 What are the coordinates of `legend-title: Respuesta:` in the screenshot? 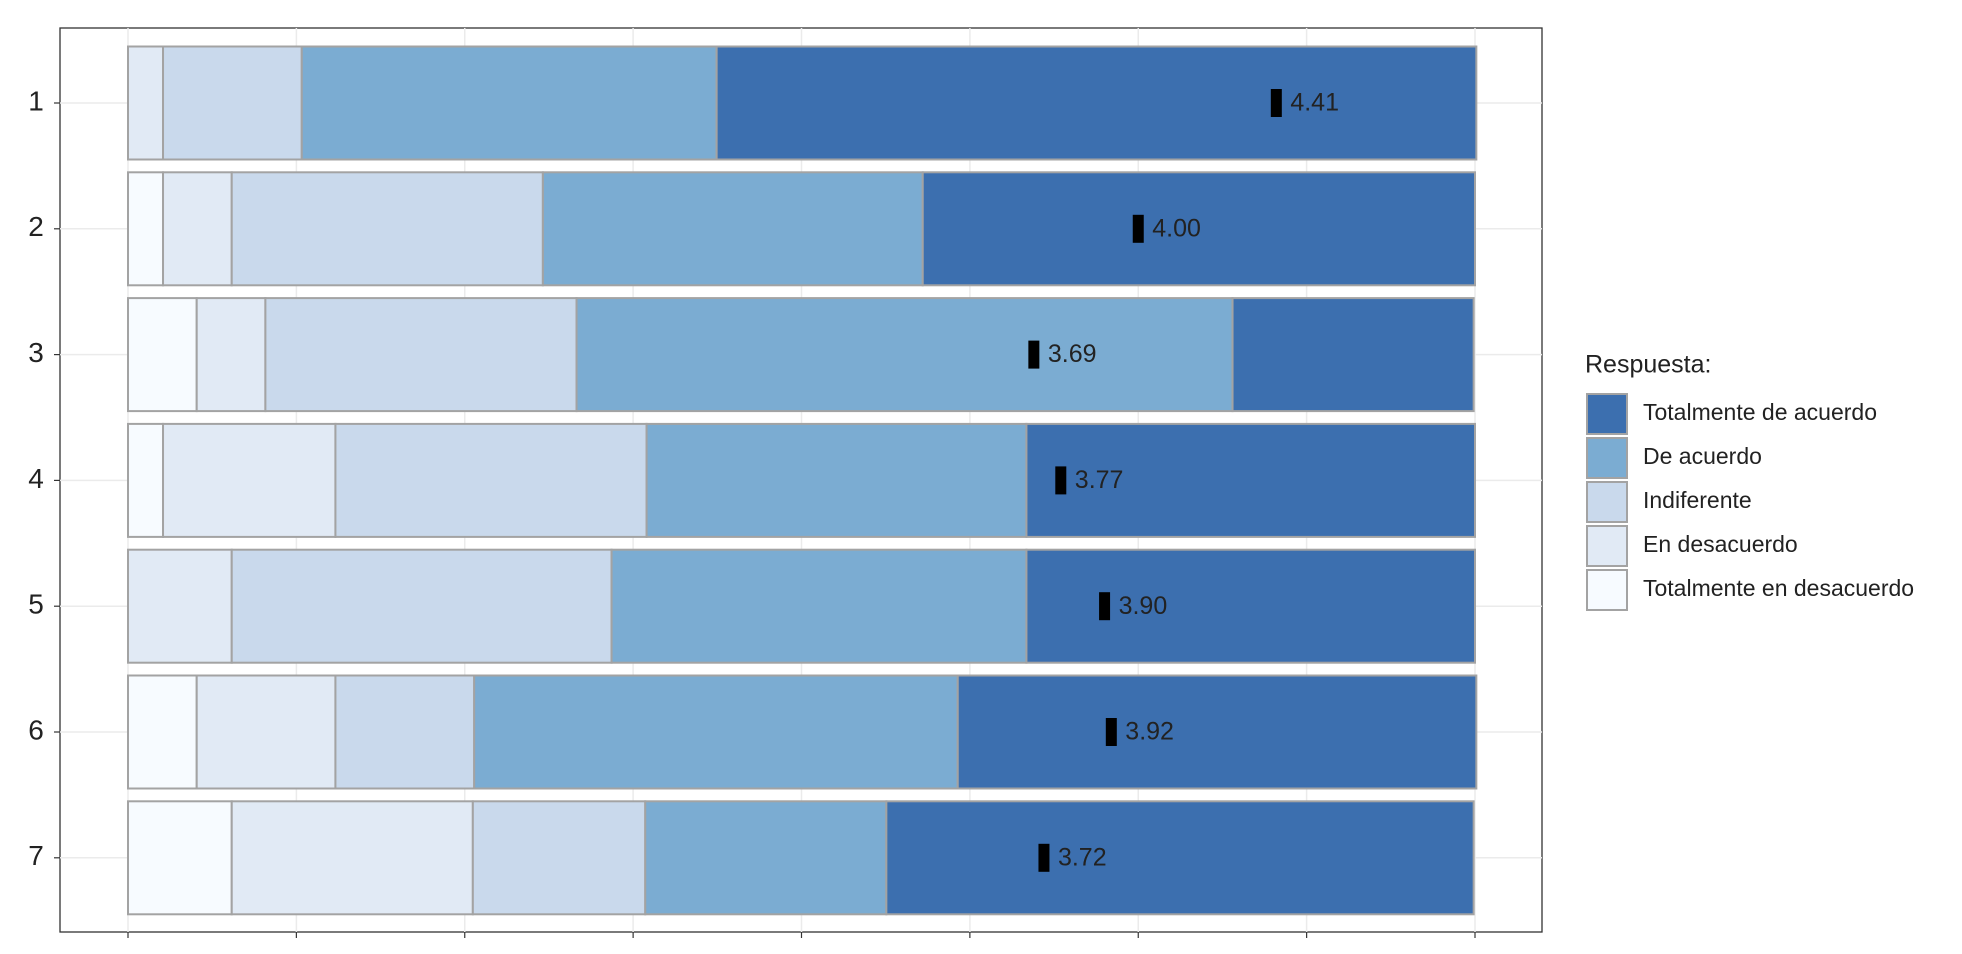 It's located at (1648, 365).